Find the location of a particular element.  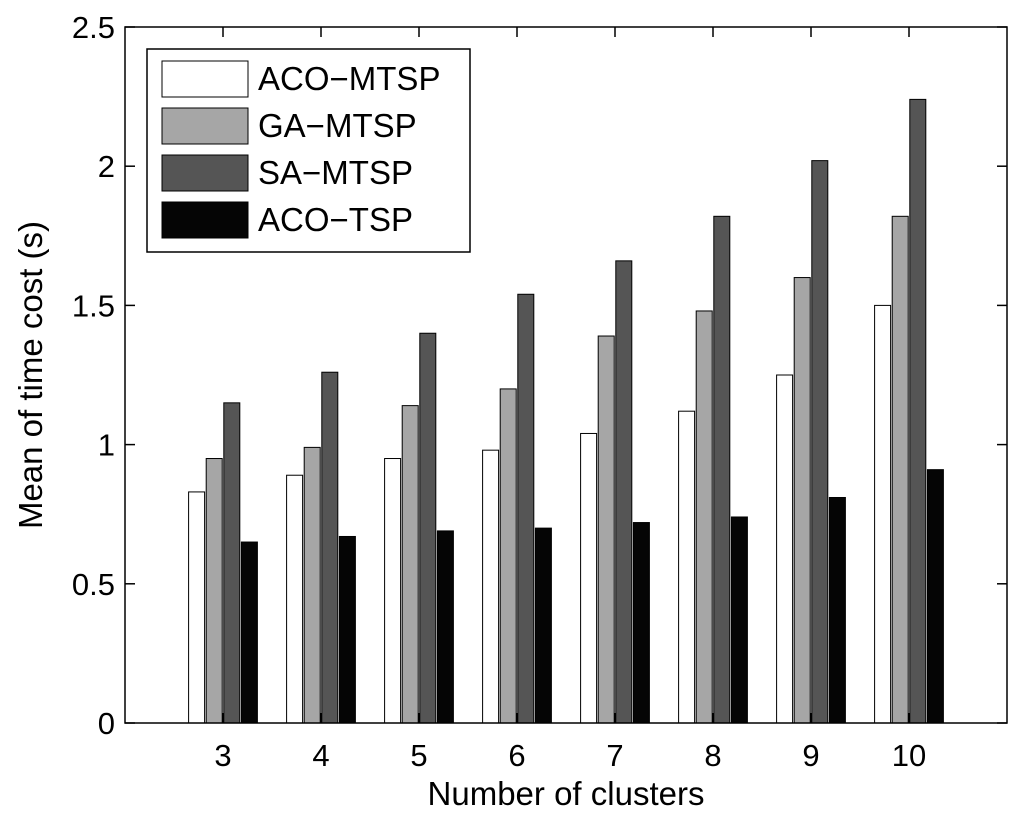

y-tick-label: 0.5 is located at coordinates (93, 584).